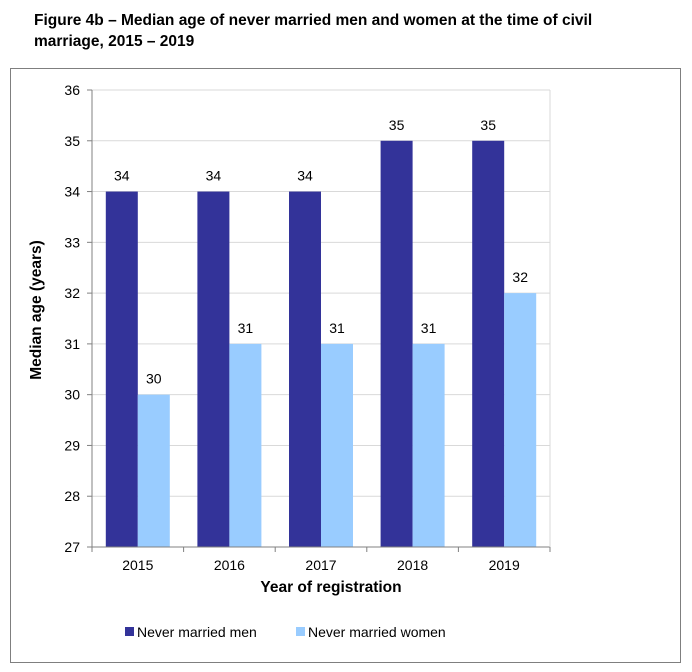 The width and height of the screenshot is (692, 672). Describe the element at coordinates (72, 141) in the screenshot. I see `y-tick-label: 35` at that location.